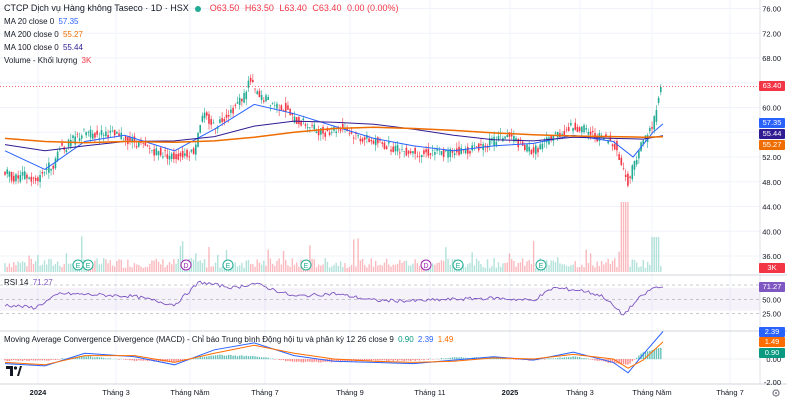  Describe the element at coordinates (334, 136) in the screenshot. I see `ma20-line` at that location.